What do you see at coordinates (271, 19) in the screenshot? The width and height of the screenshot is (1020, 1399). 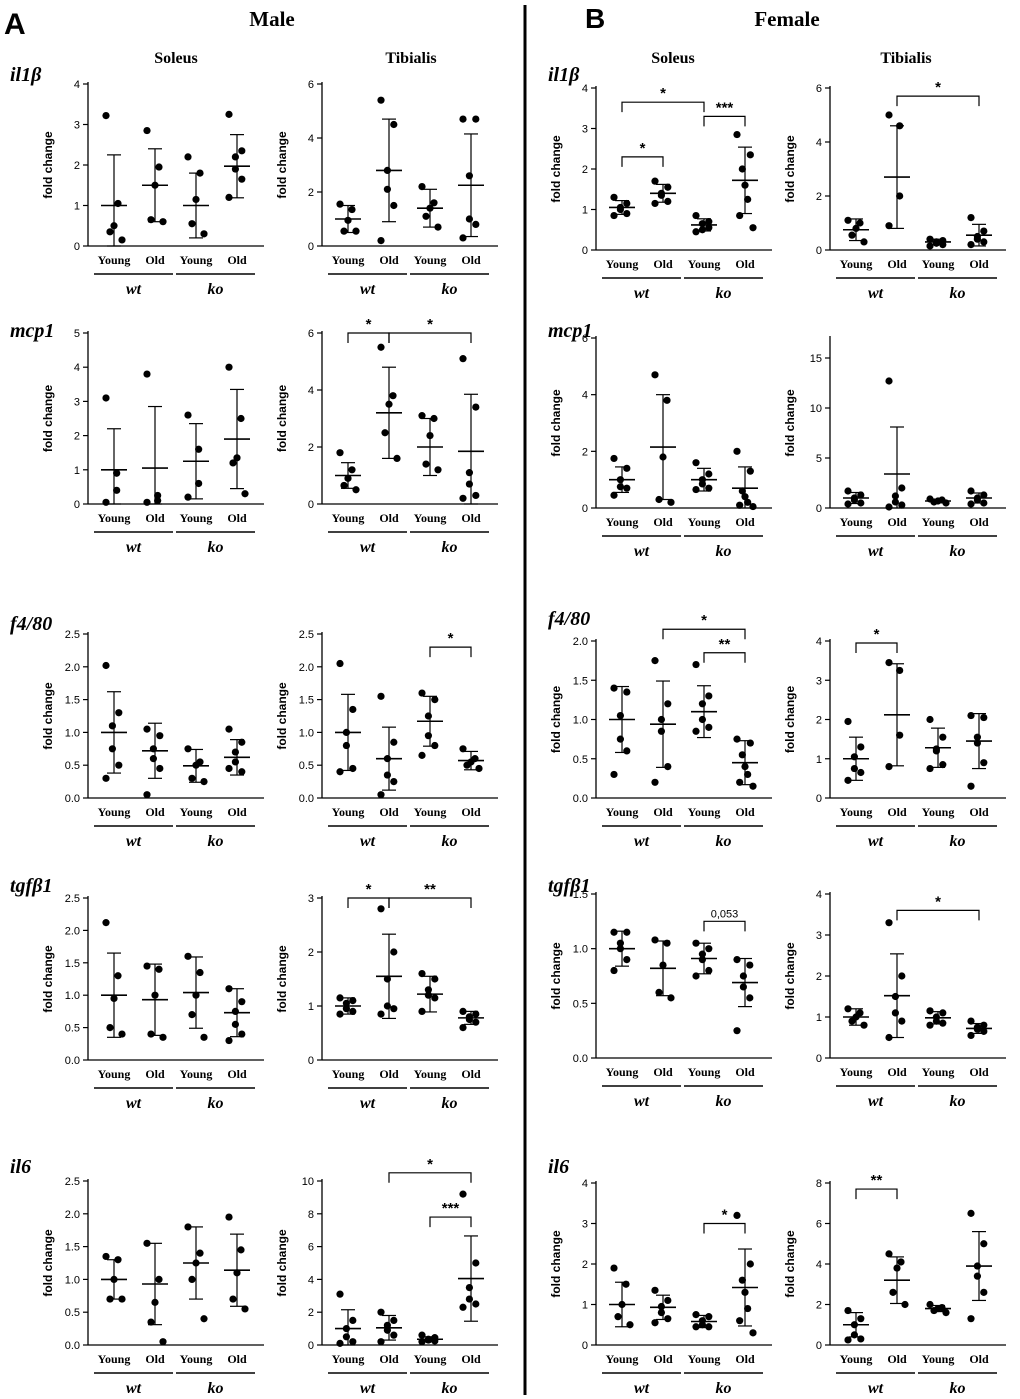 I see `panel-title-male: Male` at bounding box center [271, 19].